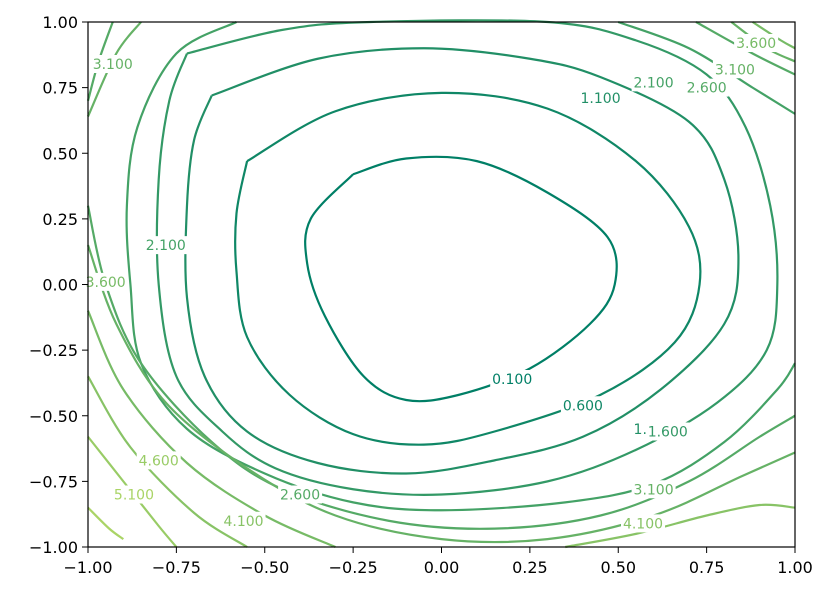 The width and height of the screenshot is (831, 595). I want to click on y-tick-label: −0.25, so click(53, 350).